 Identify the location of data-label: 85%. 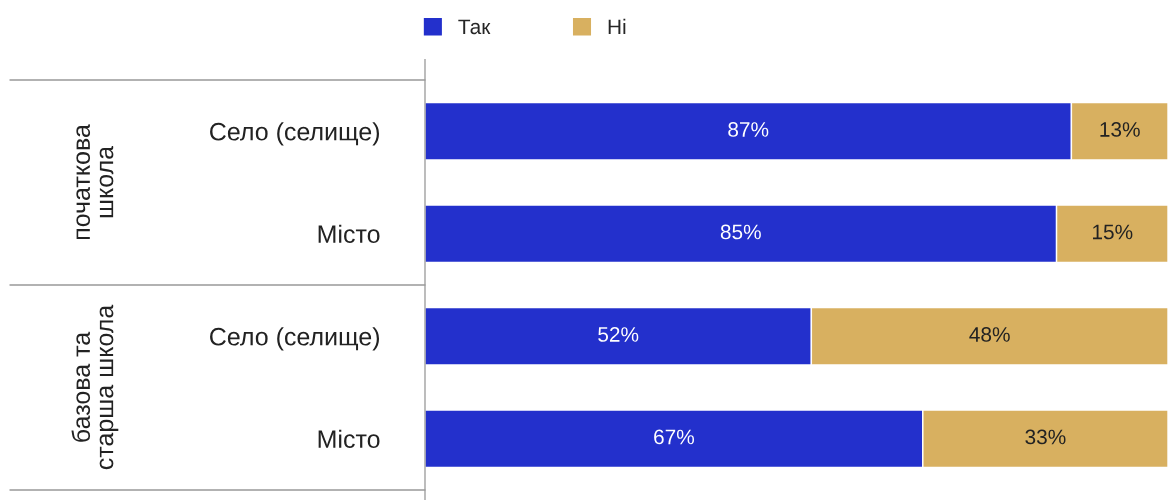
(740, 232).